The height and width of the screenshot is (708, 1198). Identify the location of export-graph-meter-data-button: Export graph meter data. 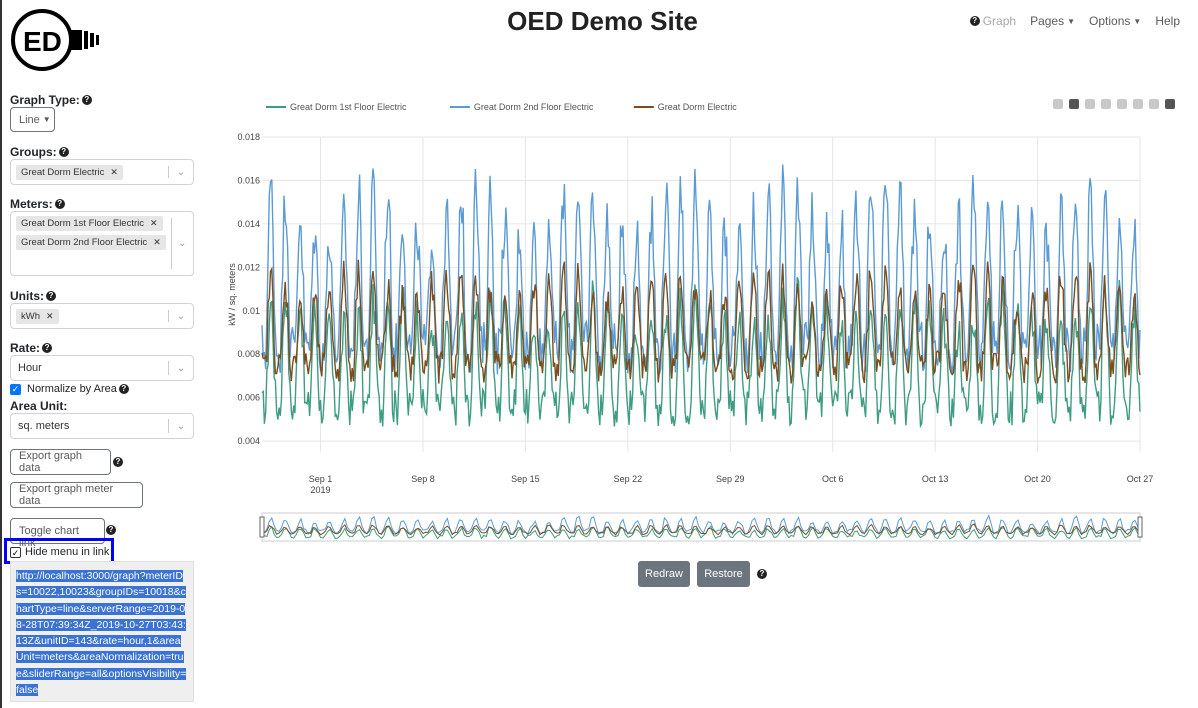
(76, 495).